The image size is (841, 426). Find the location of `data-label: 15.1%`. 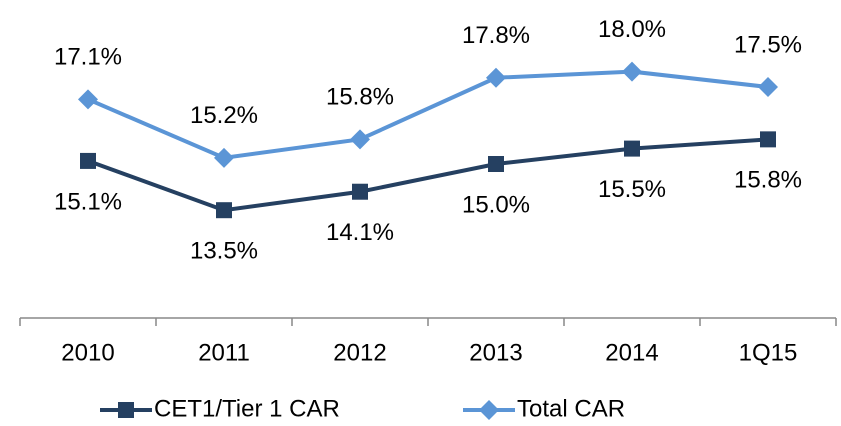

data-label: 15.1% is located at coordinates (88, 201).